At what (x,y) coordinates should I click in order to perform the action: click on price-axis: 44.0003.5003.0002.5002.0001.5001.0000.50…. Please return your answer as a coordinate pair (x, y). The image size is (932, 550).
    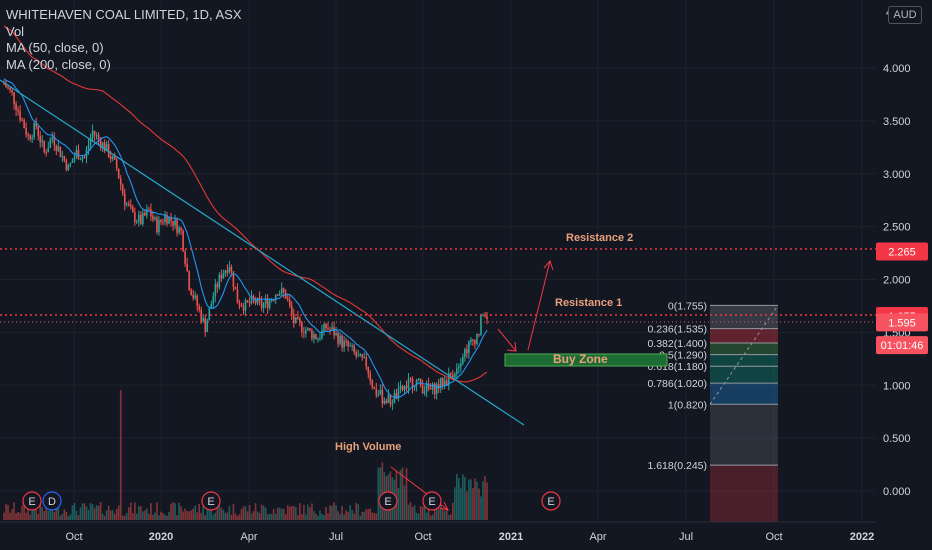
    Looking at the image, I should click on (904, 275).